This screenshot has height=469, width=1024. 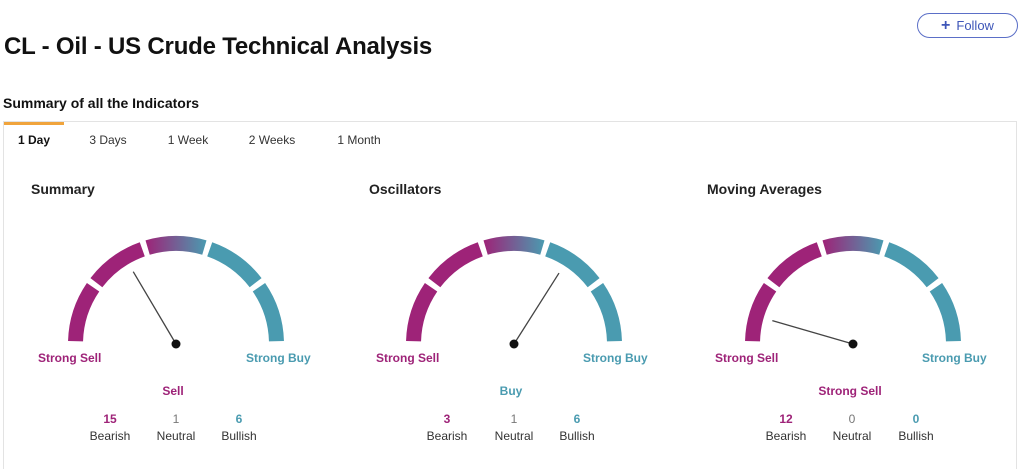 I want to click on moving-averages-bullish-count: 0, so click(x=916, y=419).